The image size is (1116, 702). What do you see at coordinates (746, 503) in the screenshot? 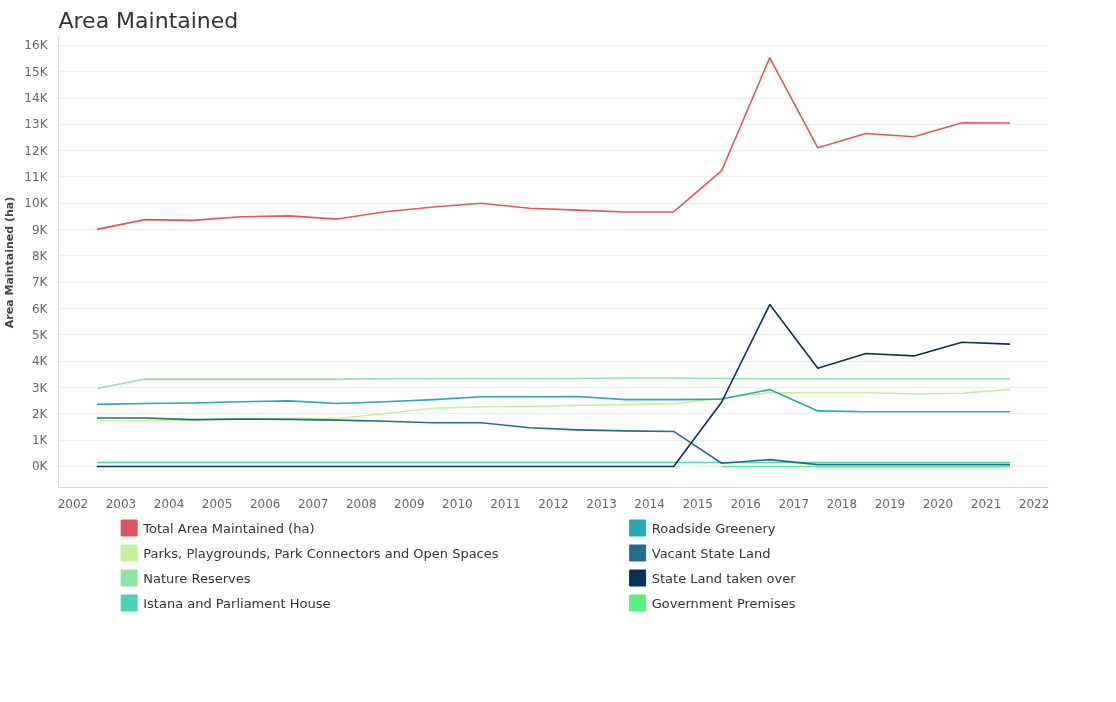
I see `x-tick-label: 2016` at bounding box center [746, 503].